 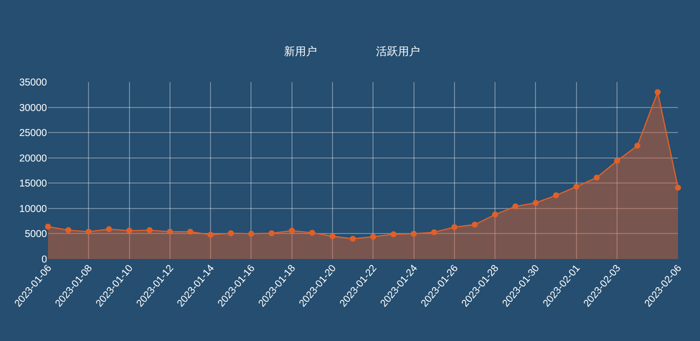 What do you see at coordinates (33, 108) in the screenshot?
I see `y-tick-label: 30000` at bounding box center [33, 108].